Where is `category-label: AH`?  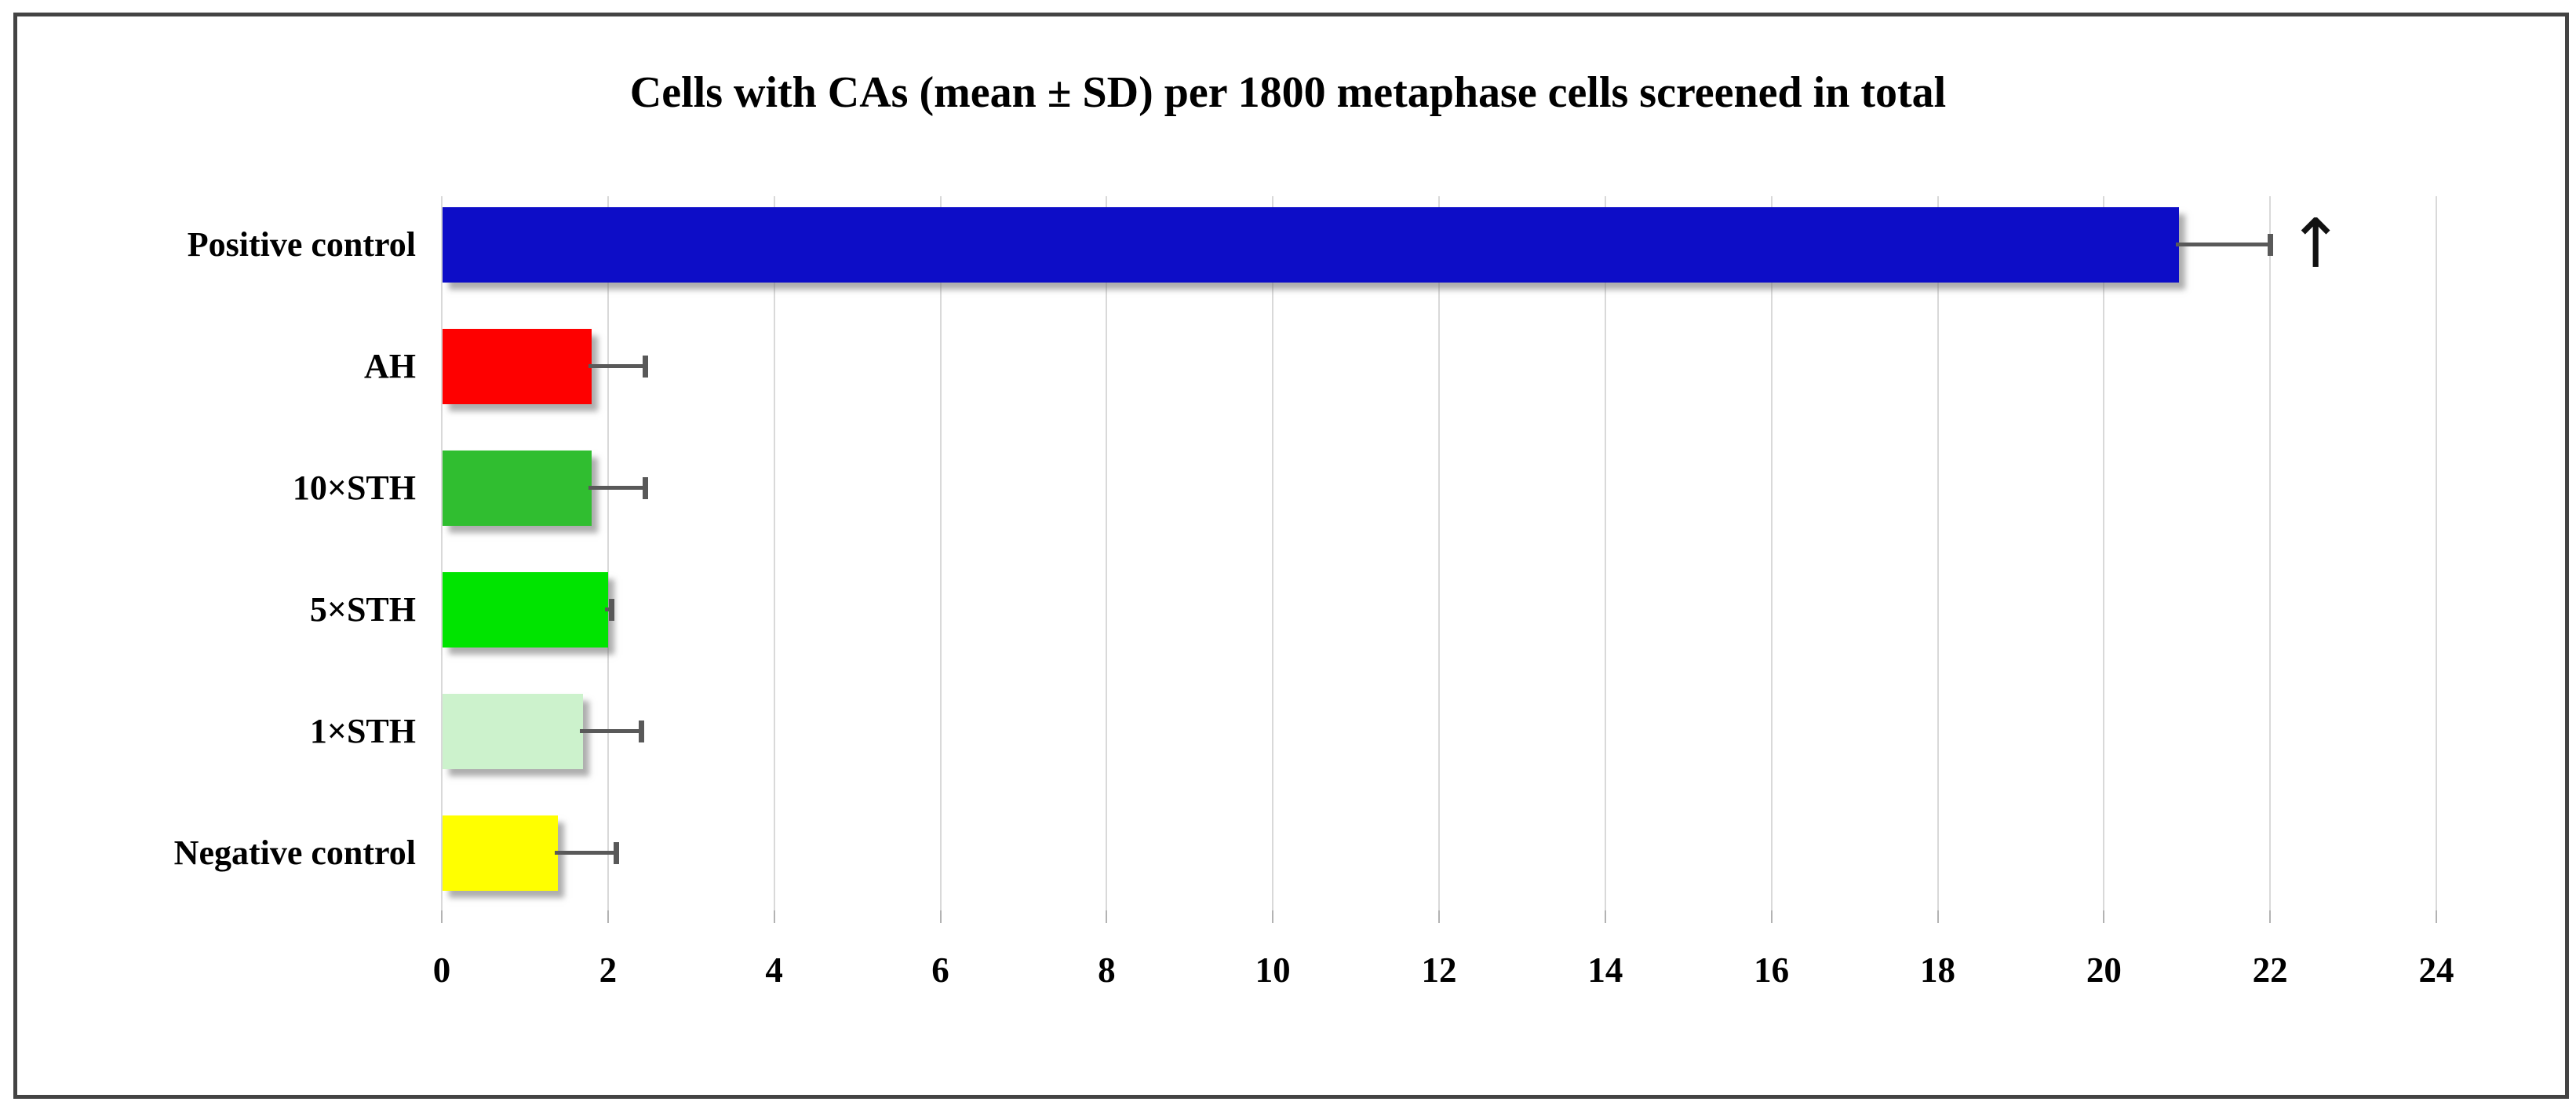
category-label: AH is located at coordinates (390, 365).